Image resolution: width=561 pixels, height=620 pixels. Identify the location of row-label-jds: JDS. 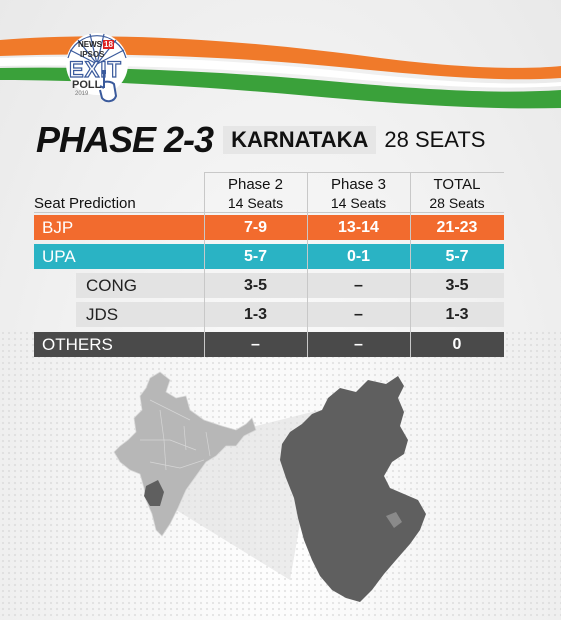
(102, 314).